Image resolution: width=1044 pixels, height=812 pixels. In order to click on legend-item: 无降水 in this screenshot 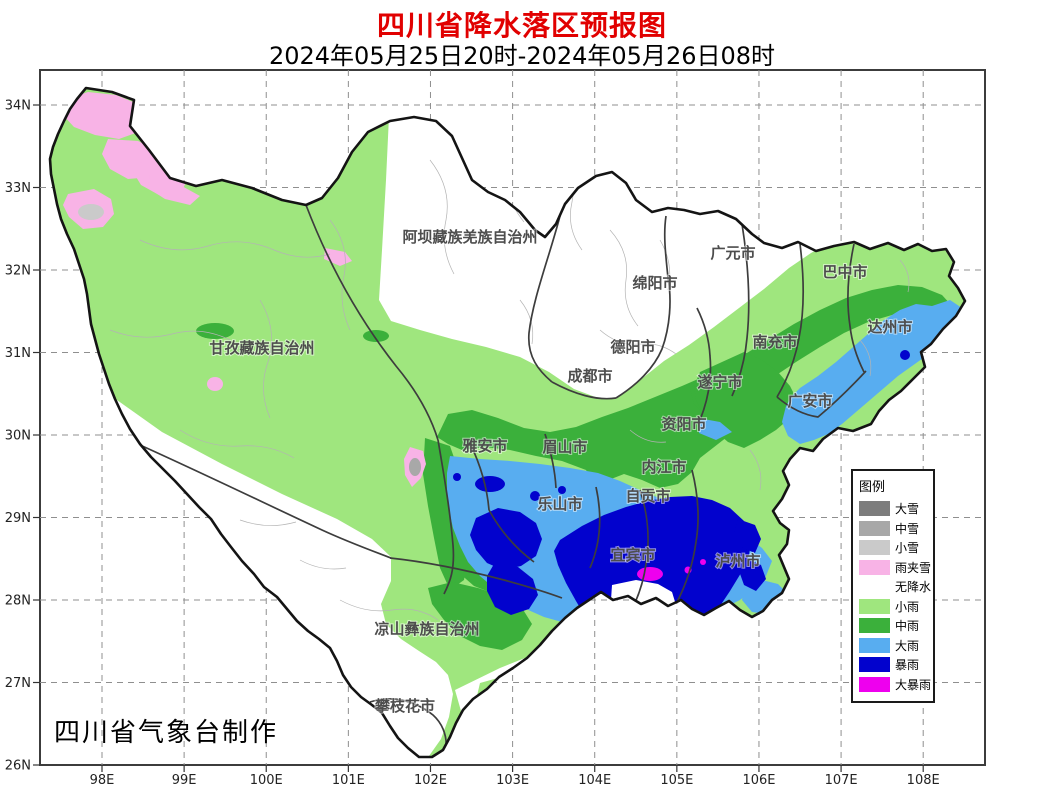, I will do `click(896, 587)`.